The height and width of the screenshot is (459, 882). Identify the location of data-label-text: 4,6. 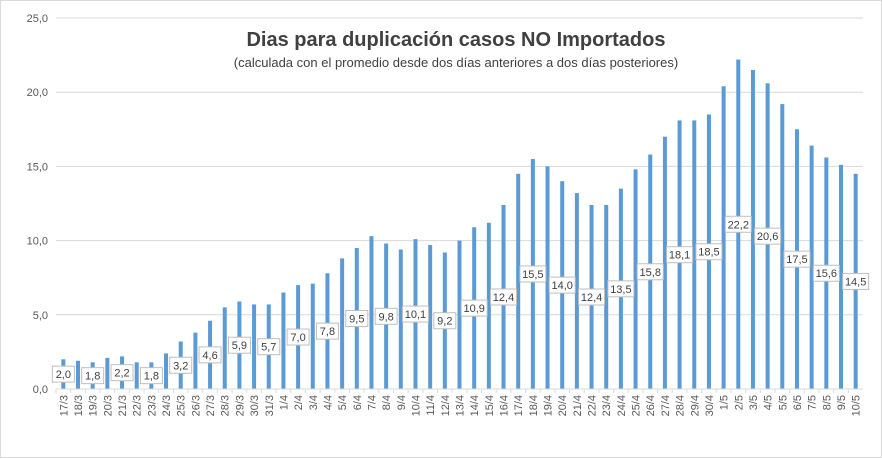
(209, 356).